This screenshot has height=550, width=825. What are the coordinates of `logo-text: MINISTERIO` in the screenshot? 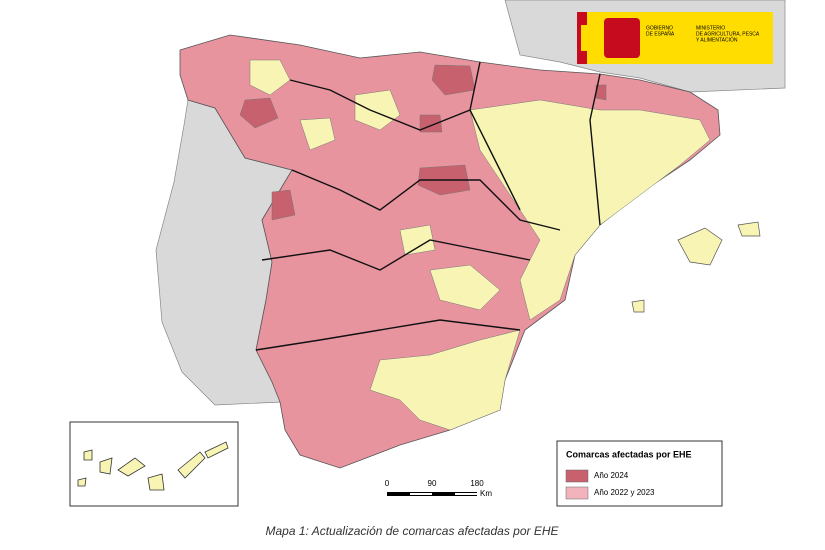 It's located at (710, 28).